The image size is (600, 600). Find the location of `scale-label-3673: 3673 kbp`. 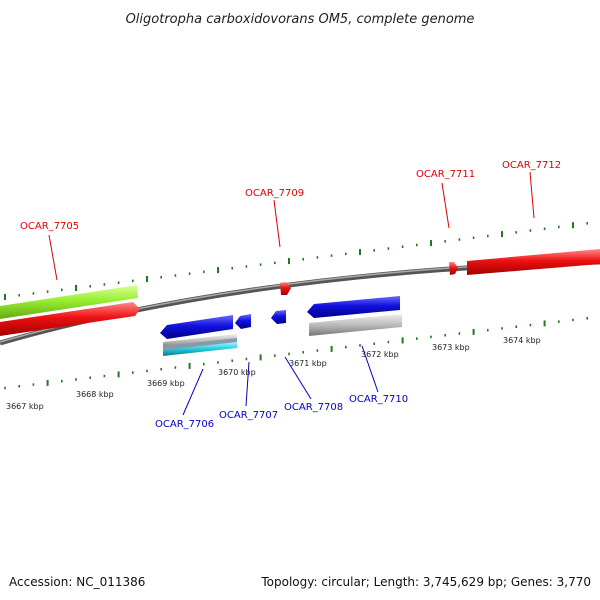

scale-label-3673: 3673 kbp is located at coordinates (451, 347).